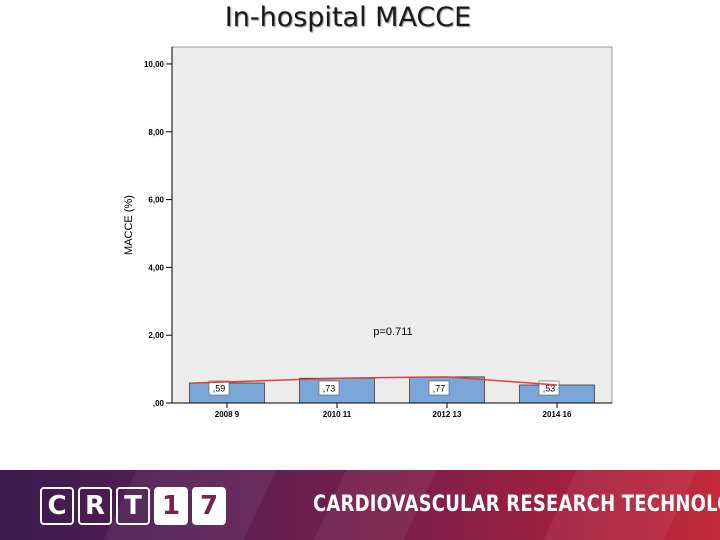 Image resolution: width=720 pixels, height=540 pixels. I want to click on value-label: ,59, so click(219, 389).